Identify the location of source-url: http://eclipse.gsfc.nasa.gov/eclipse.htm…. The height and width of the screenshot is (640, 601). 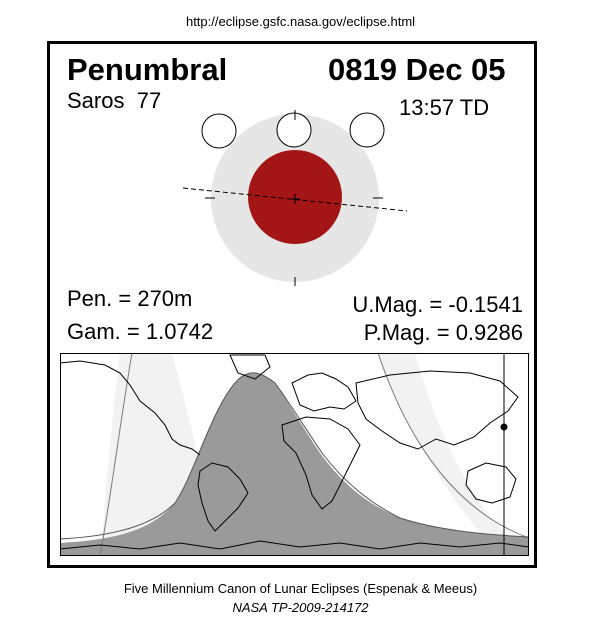
(300, 21).